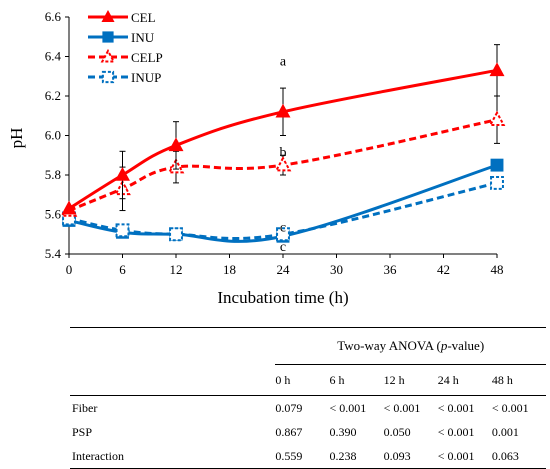  I want to click on anova-col-header: 6 h, so click(356, 380).